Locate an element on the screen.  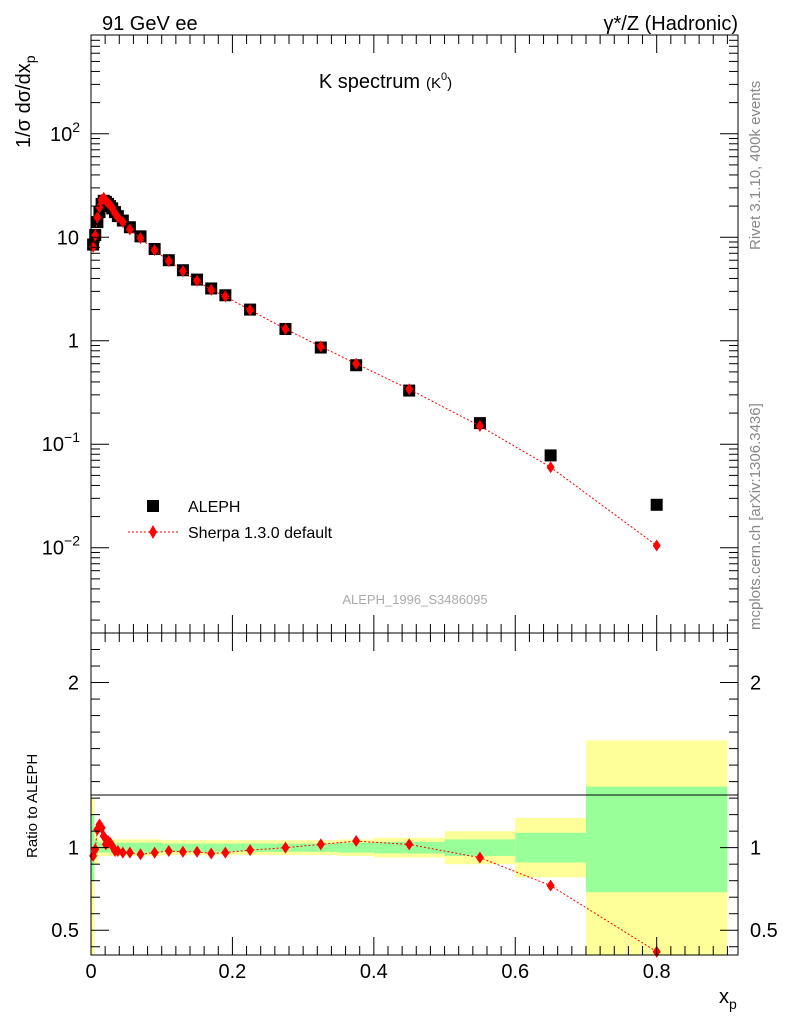
title-sub-open: (K is located at coordinates (433, 83).